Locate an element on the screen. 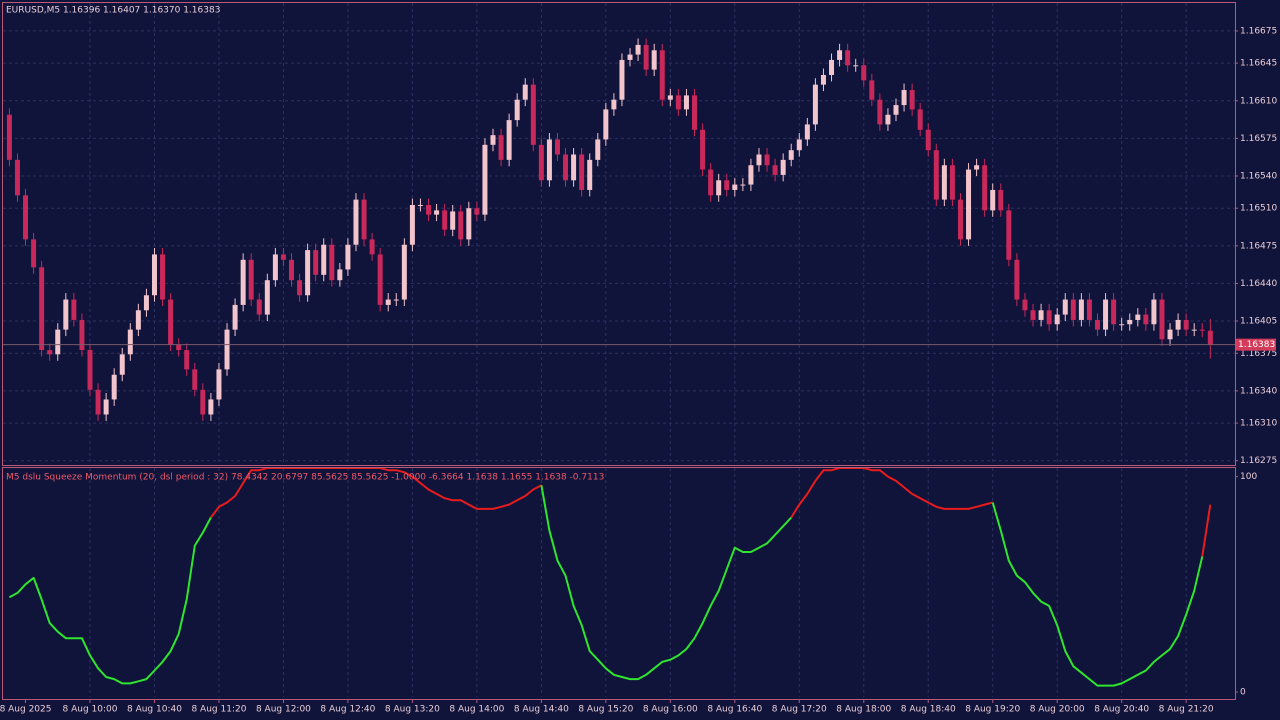 Image resolution: width=1280 pixels, height=720 pixels. y-tick-label: 0 is located at coordinates (1243, 693).